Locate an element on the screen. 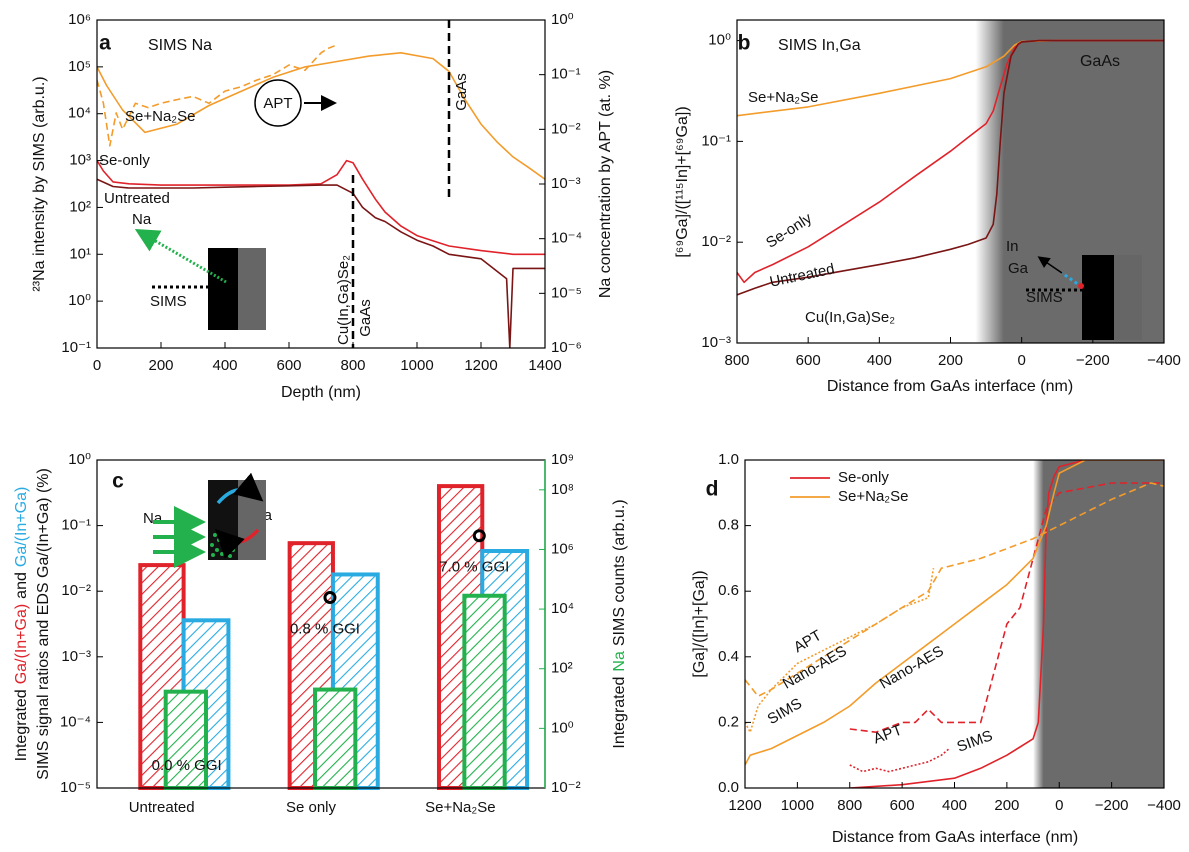  interface-label: GaAs is located at coordinates (365, 318).